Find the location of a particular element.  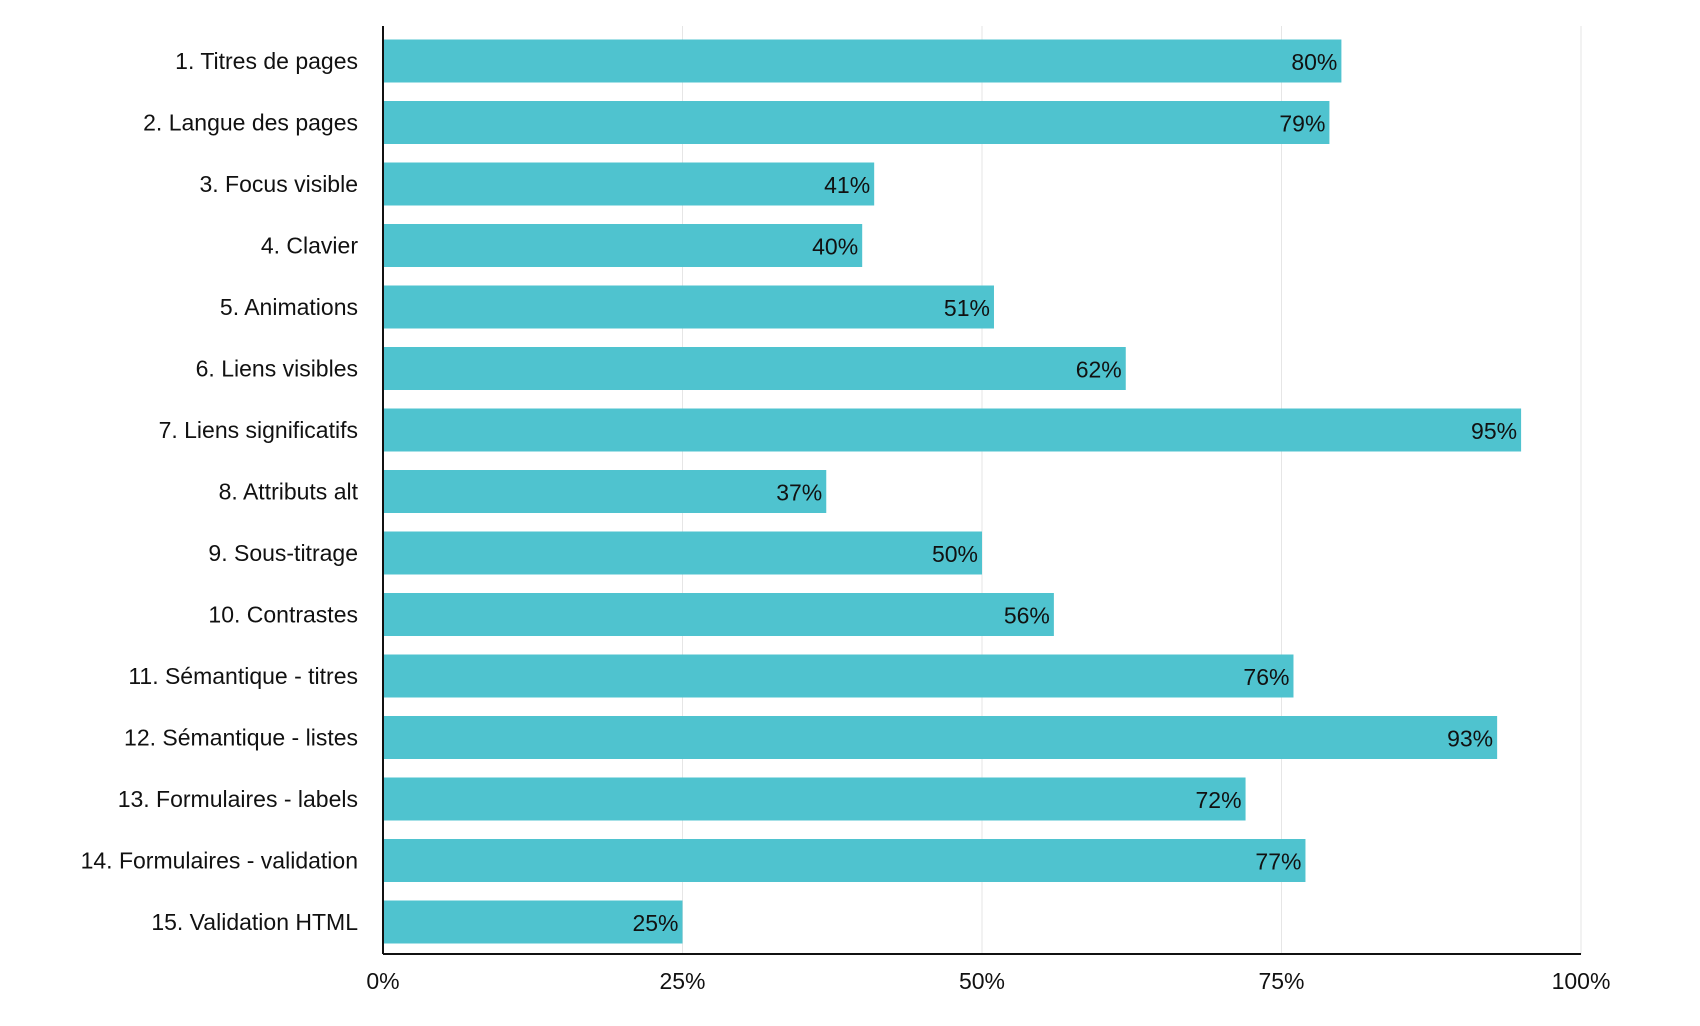

data-label: 62% is located at coordinates (1099, 370).